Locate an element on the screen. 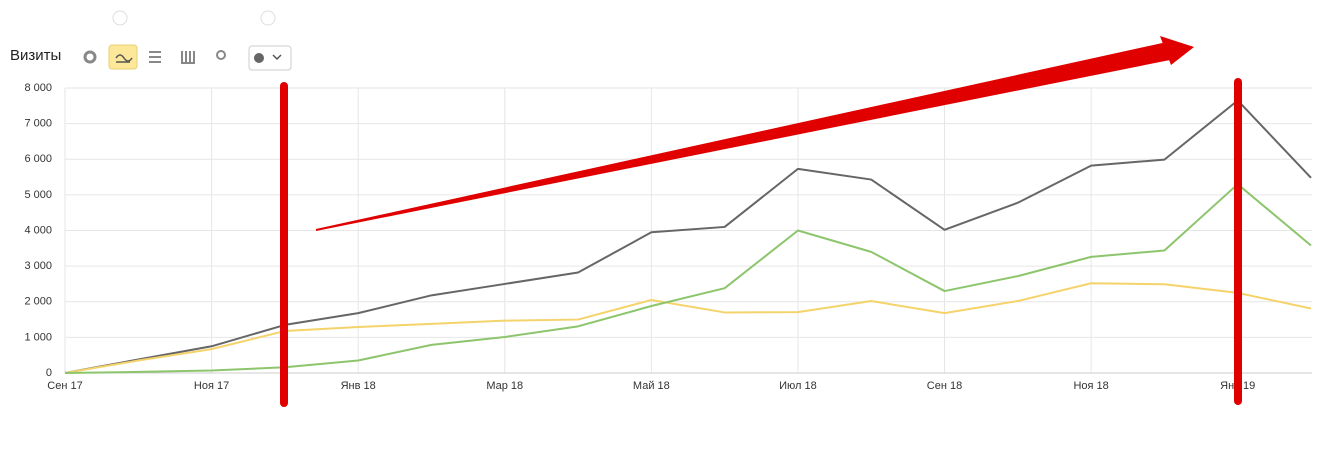  y-tick-label: 4 000 is located at coordinates (38, 230).